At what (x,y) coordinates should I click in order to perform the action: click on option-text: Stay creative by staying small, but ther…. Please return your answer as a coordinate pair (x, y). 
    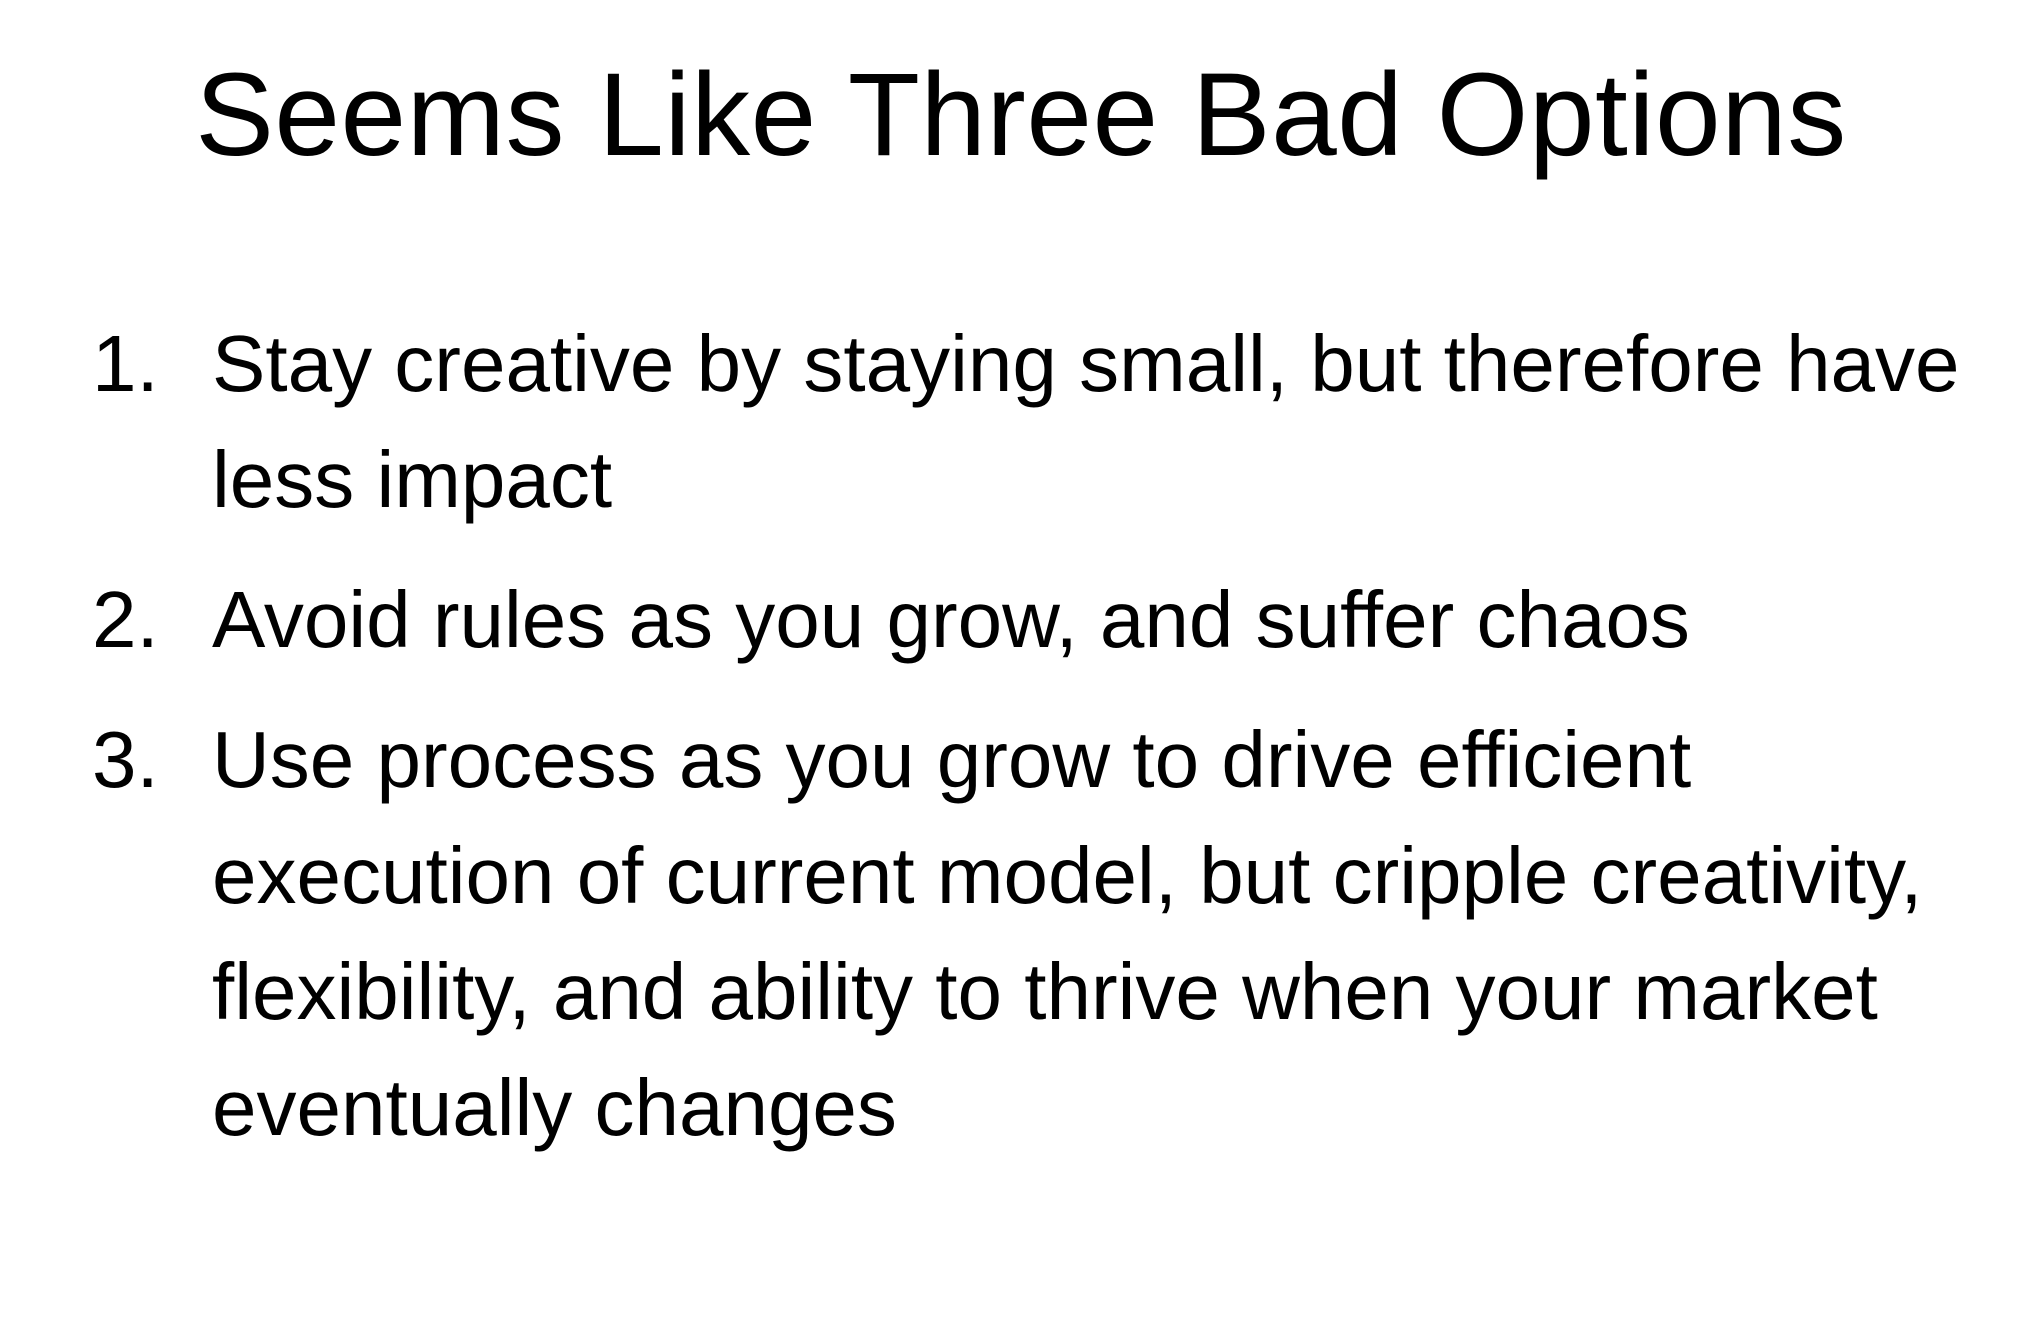
    Looking at the image, I should click on (1086, 421).